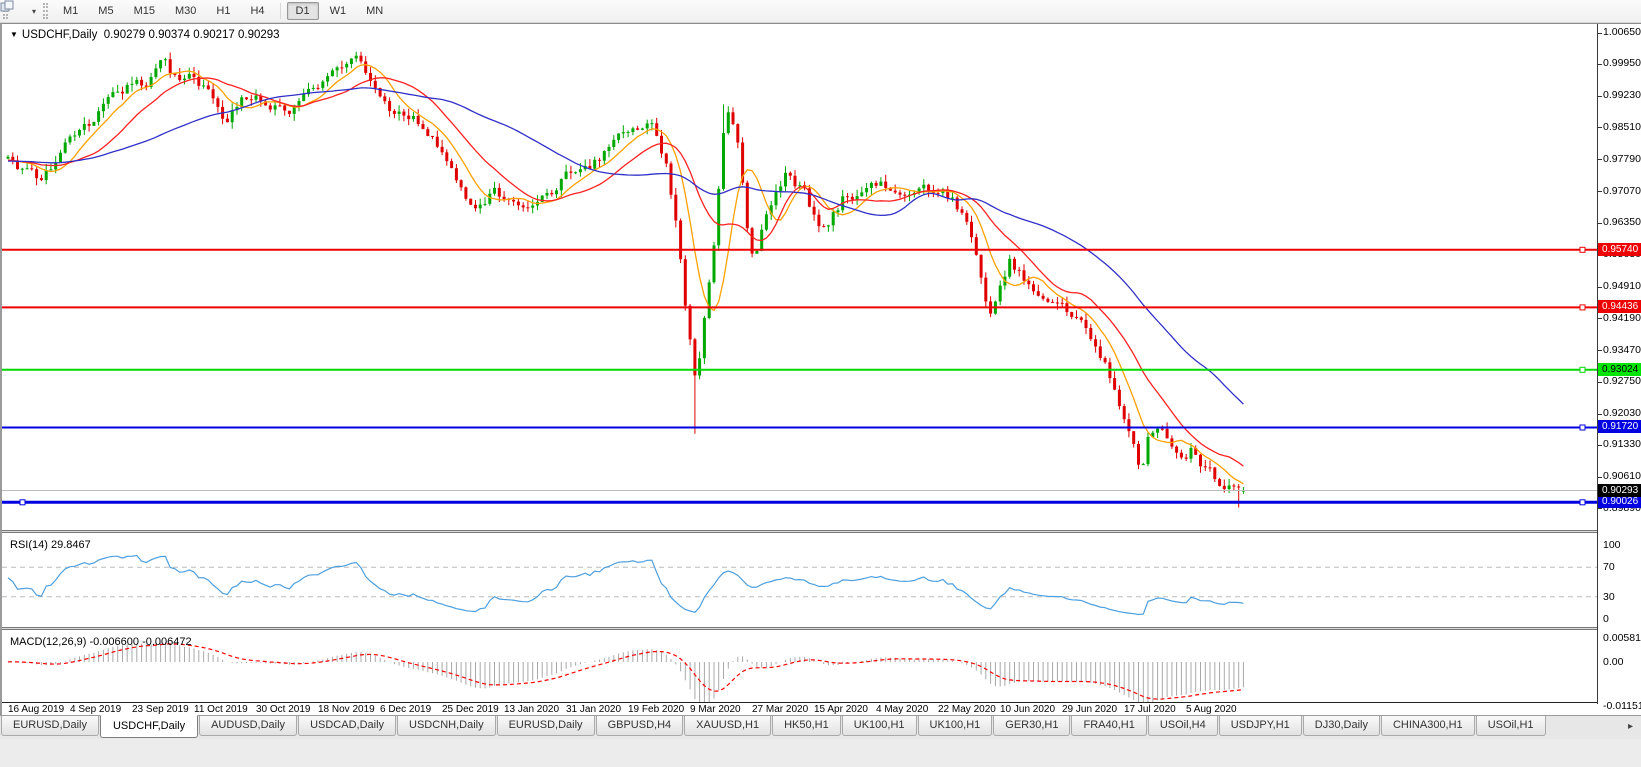 This screenshot has height=767, width=1641. What do you see at coordinates (1622, 706) in the screenshot?
I see `macd-axis-label: -0.011514` at bounding box center [1622, 706].